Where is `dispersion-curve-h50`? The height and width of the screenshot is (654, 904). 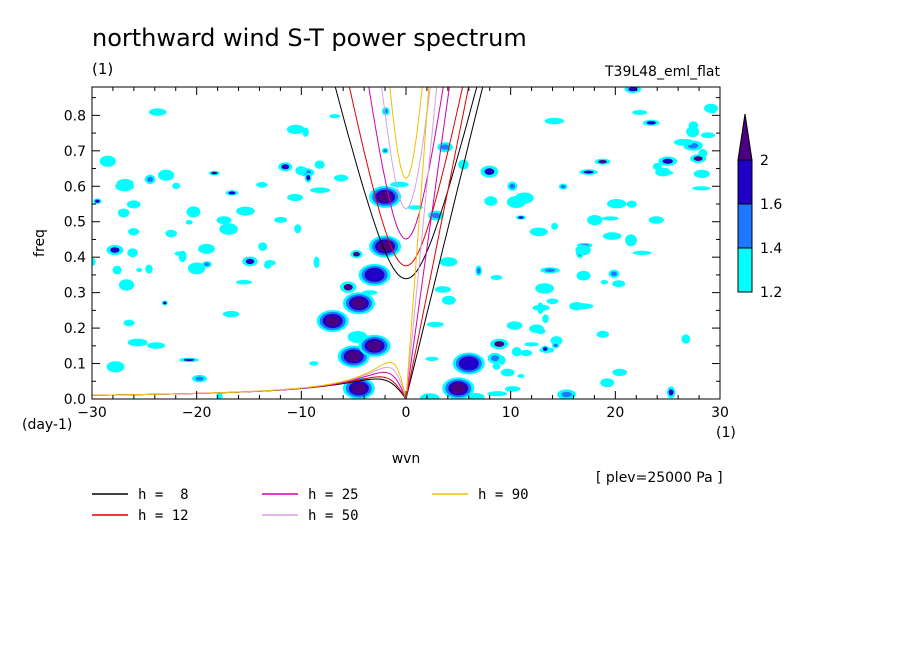
dispersion-curve-h50 is located at coordinates (406, 148).